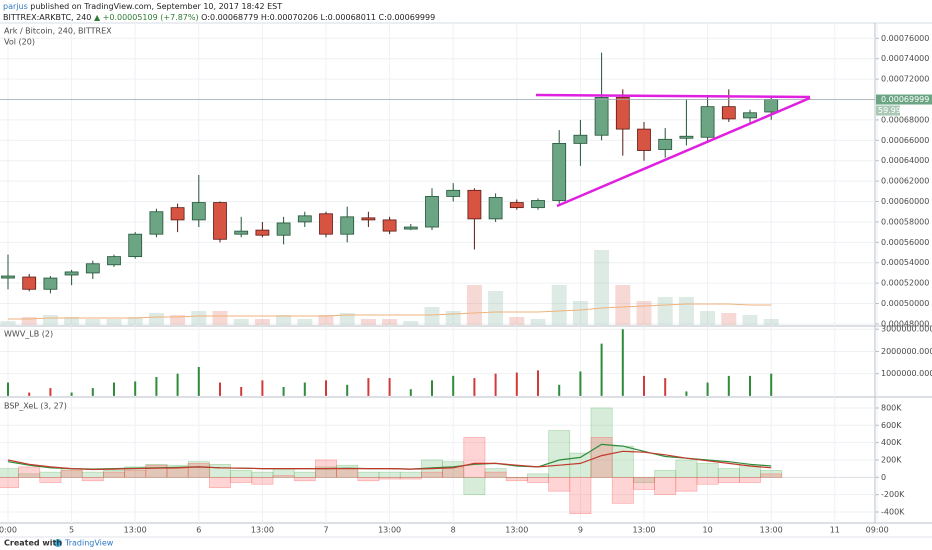 The width and height of the screenshot is (932, 550). Describe the element at coordinates (893, 511) in the screenshot. I see `y-tick-label: -400K` at that location.